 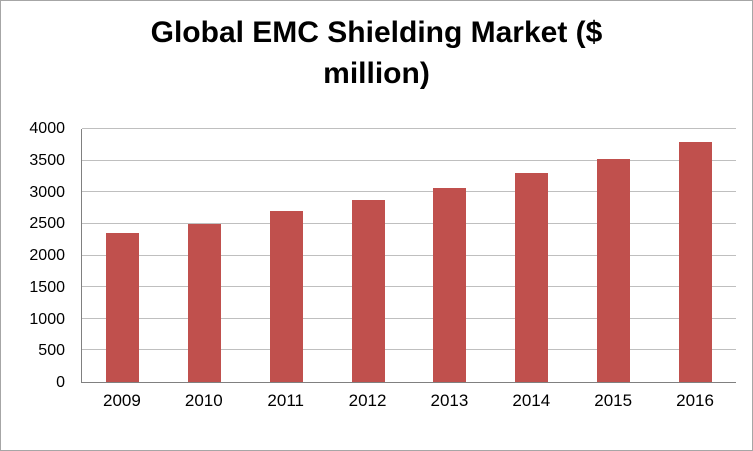 What do you see at coordinates (47, 319) in the screenshot?
I see `y-tick-label: 1000` at bounding box center [47, 319].